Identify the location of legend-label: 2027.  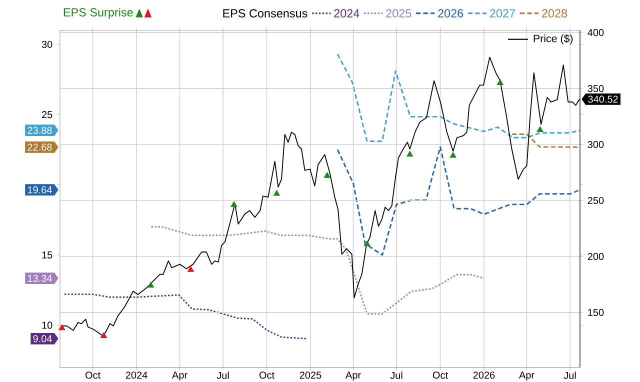
(502, 13).